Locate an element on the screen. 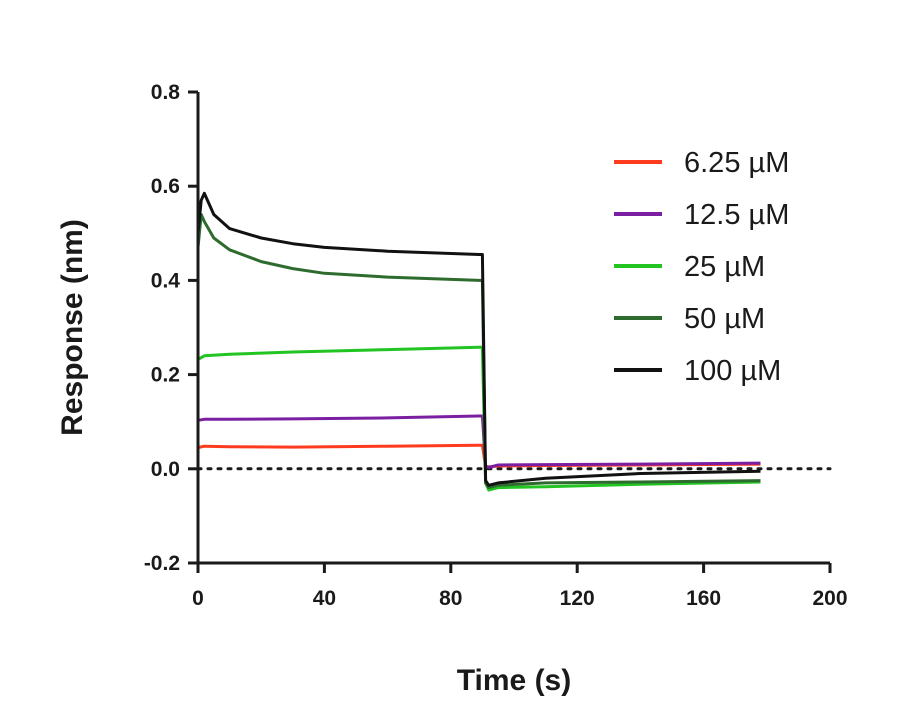 The height and width of the screenshot is (722, 914). y-tick-label: -0.2 is located at coordinates (162, 563).